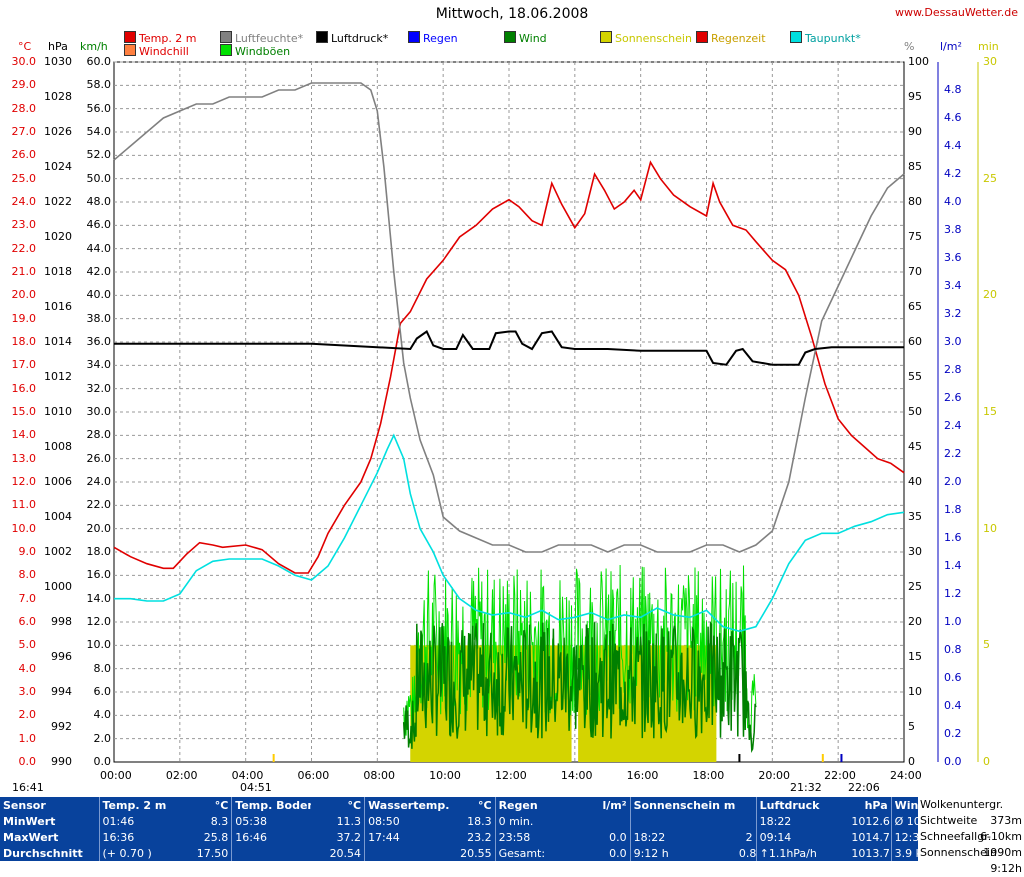 The width and height of the screenshot is (1024, 877). What do you see at coordinates (58, 201) in the screenshot?
I see `pressure-tick-label: 1022` at bounding box center [58, 201].